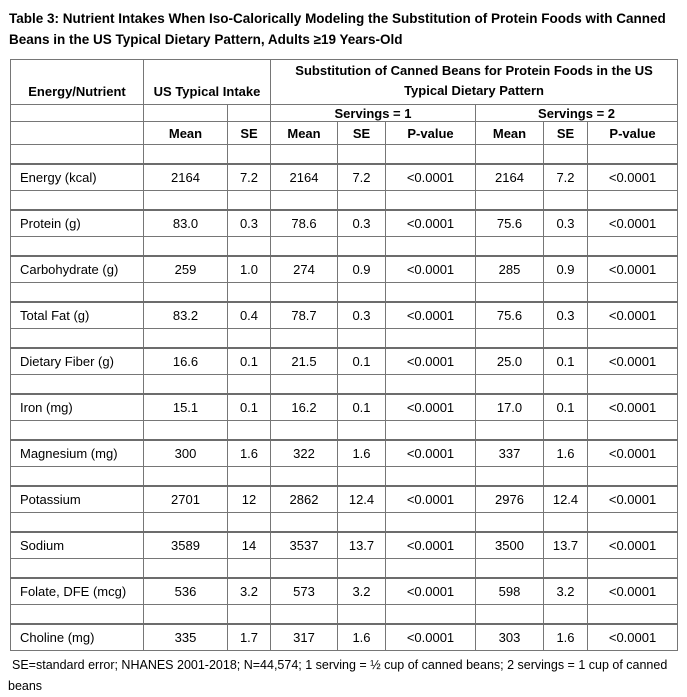 This screenshot has width=687, height=697. What do you see at coordinates (361, 222) in the screenshot?
I see `s1-se-value: 0.3` at bounding box center [361, 222].